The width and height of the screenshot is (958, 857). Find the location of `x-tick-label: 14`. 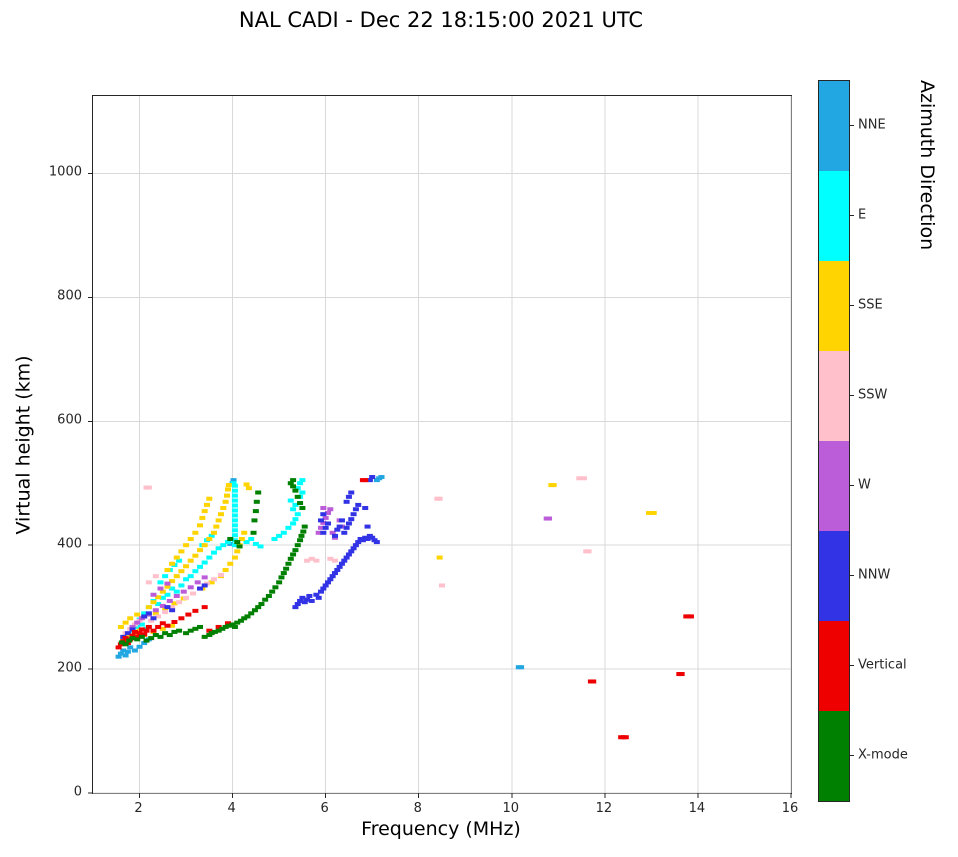

x-tick-label: 14 is located at coordinates (697, 808).